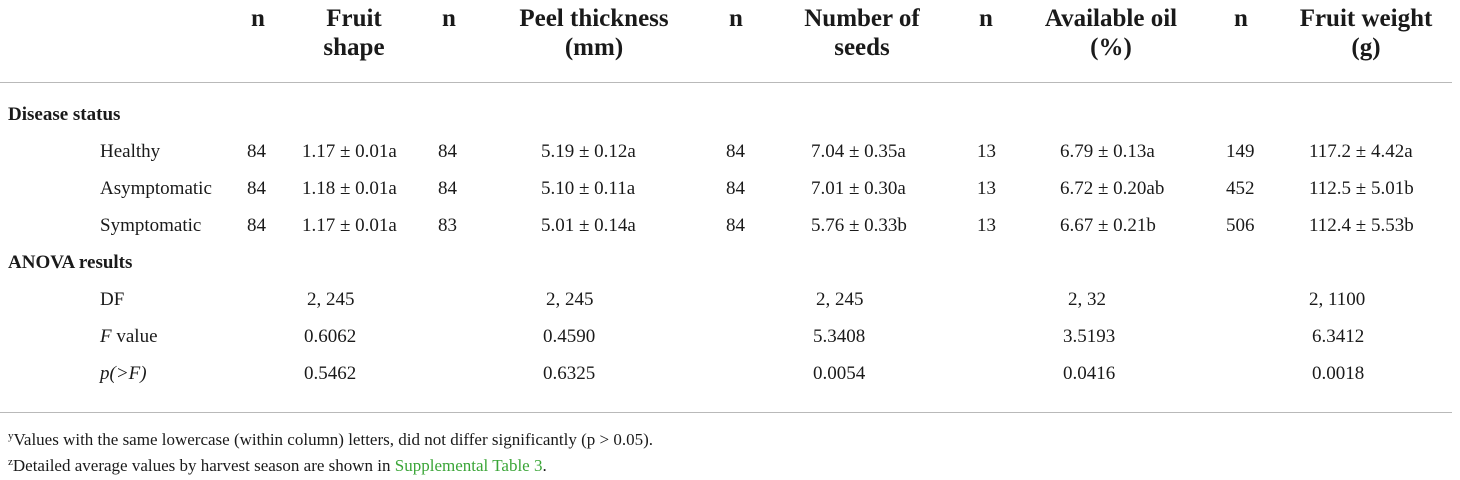 The width and height of the screenshot is (1460, 480). What do you see at coordinates (588, 151) in the screenshot?
I see `cell-peel: 5.19 ± 0.12a` at bounding box center [588, 151].